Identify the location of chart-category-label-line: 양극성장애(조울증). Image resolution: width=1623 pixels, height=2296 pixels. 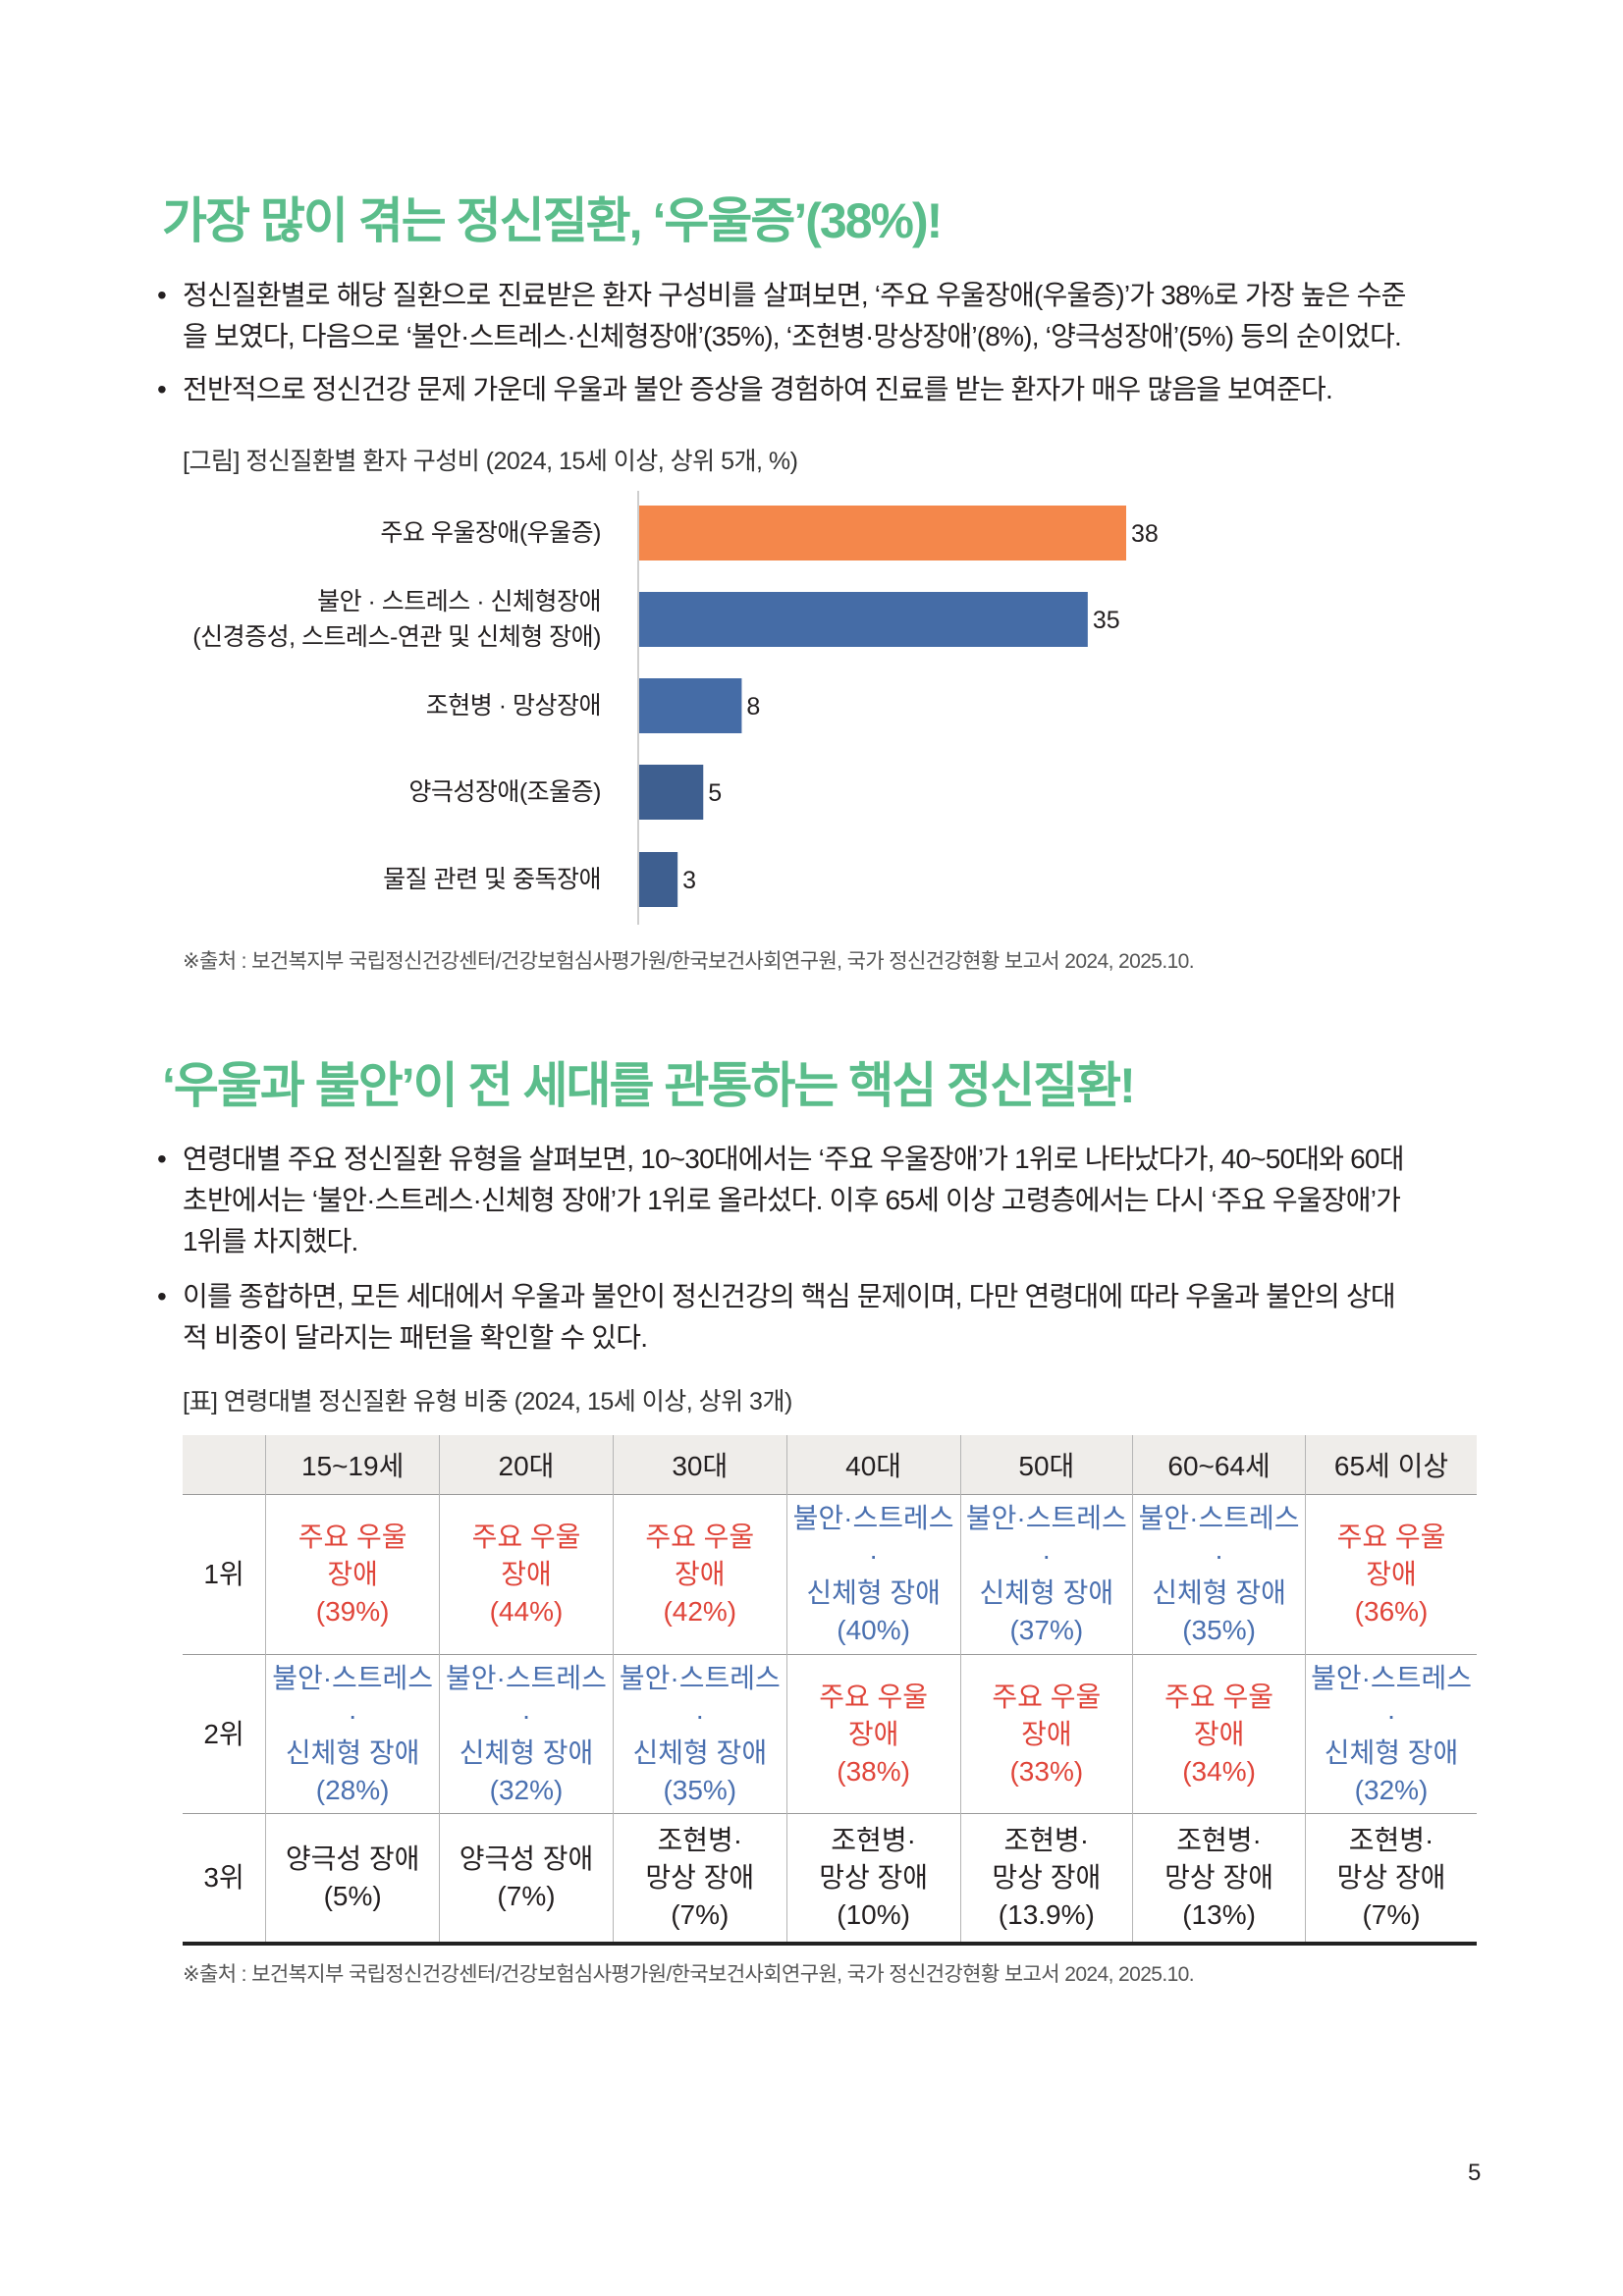
(504, 792).